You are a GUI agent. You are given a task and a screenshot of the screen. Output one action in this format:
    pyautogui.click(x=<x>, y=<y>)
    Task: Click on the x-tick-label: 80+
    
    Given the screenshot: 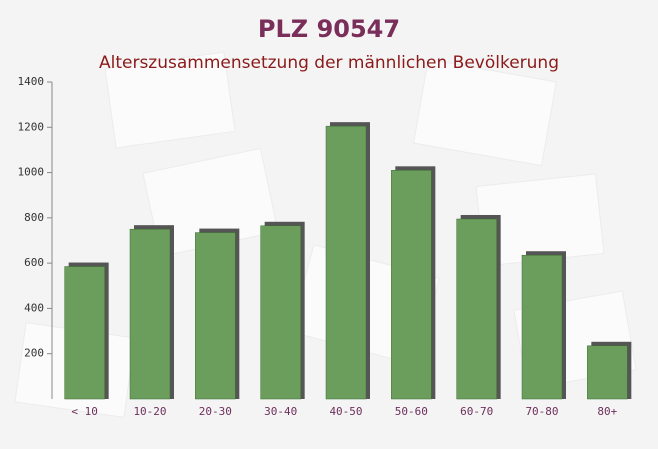 What is the action you would take?
    pyautogui.click(x=607, y=411)
    